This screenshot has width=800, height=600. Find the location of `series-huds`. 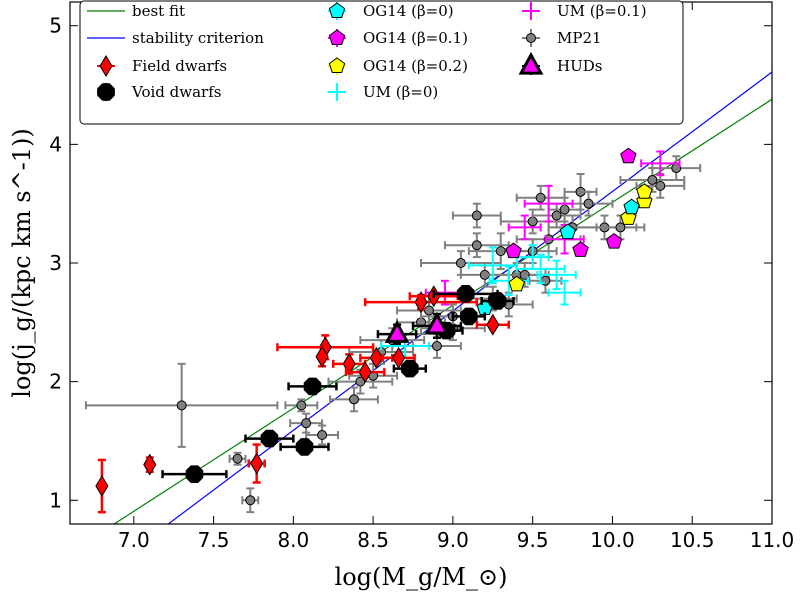

series-huds is located at coordinates (419, 328).